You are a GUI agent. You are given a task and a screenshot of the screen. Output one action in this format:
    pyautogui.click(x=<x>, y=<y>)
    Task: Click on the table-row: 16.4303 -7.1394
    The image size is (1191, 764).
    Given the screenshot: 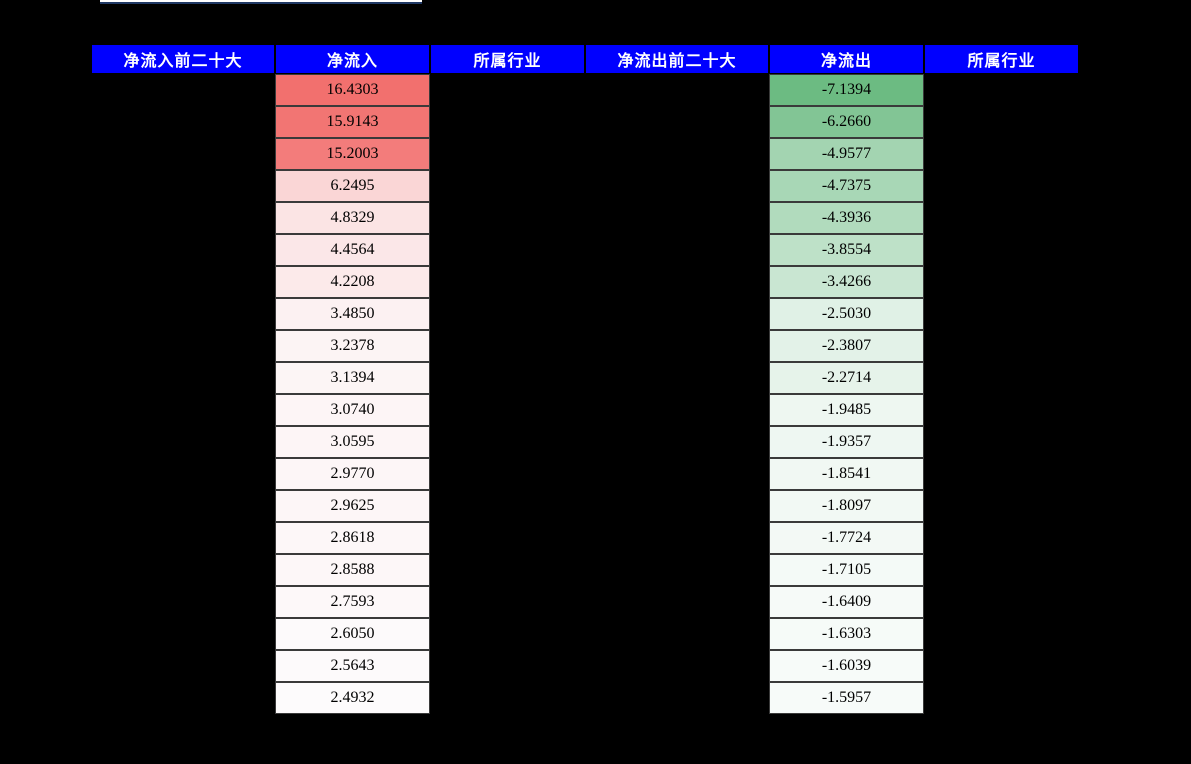 What is the action you would take?
    pyautogui.click(x=585, y=90)
    